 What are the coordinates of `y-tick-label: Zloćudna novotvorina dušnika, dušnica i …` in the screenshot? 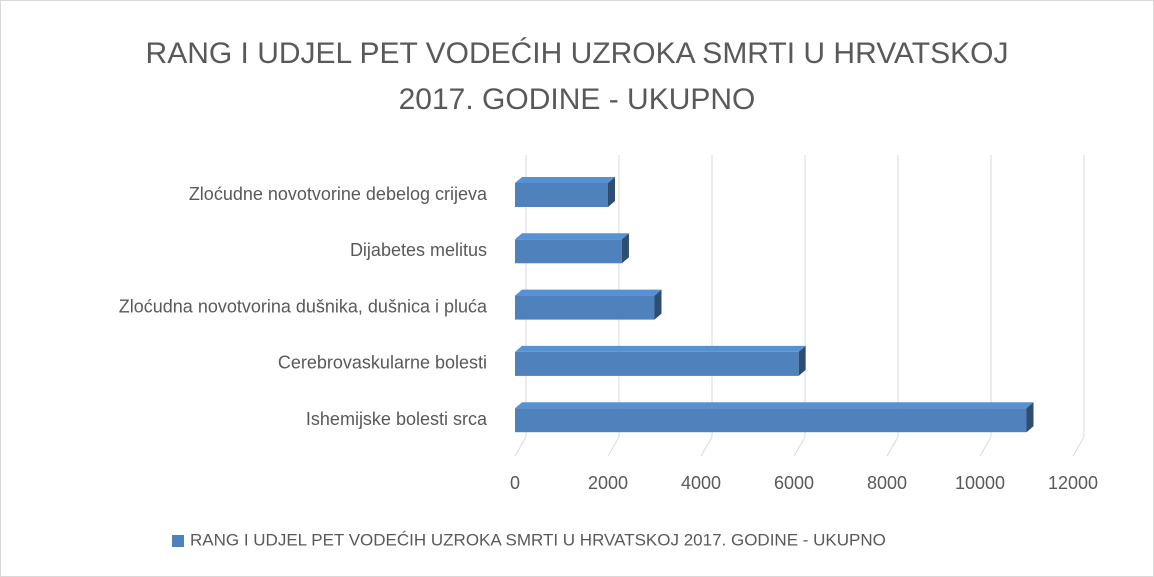 It's located at (303, 306).